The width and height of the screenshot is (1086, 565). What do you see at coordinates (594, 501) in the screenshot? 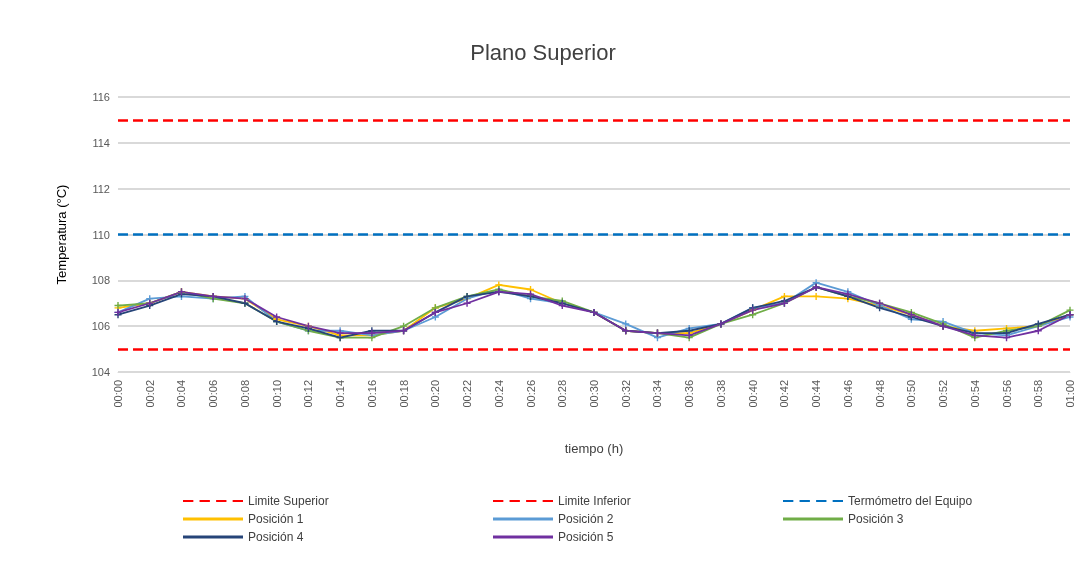
I see `legend-label: Limite Inferior` at bounding box center [594, 501].